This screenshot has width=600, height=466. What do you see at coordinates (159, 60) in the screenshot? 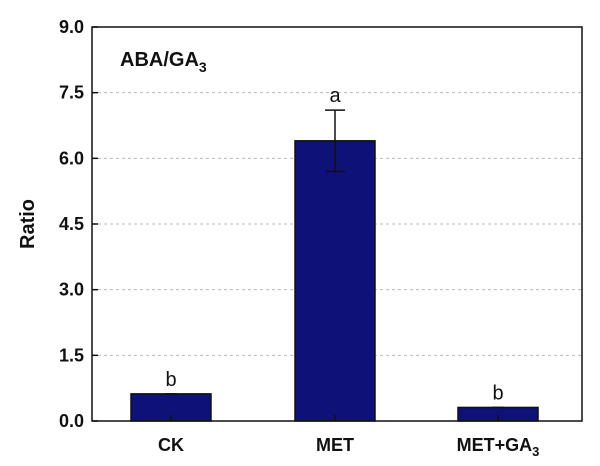
I see `chart-title-main: ABA/GA` at bounding box center [159, 60].